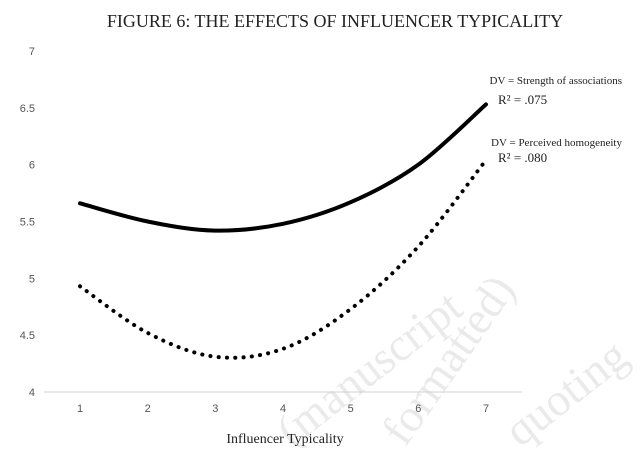 This screenshot has height=452, width=640. Describe the element at coordinates (556, 151) in the screenshot. I see `annotation-homogeneity: DV = Perceived homogeneity R² = .080` at that location.